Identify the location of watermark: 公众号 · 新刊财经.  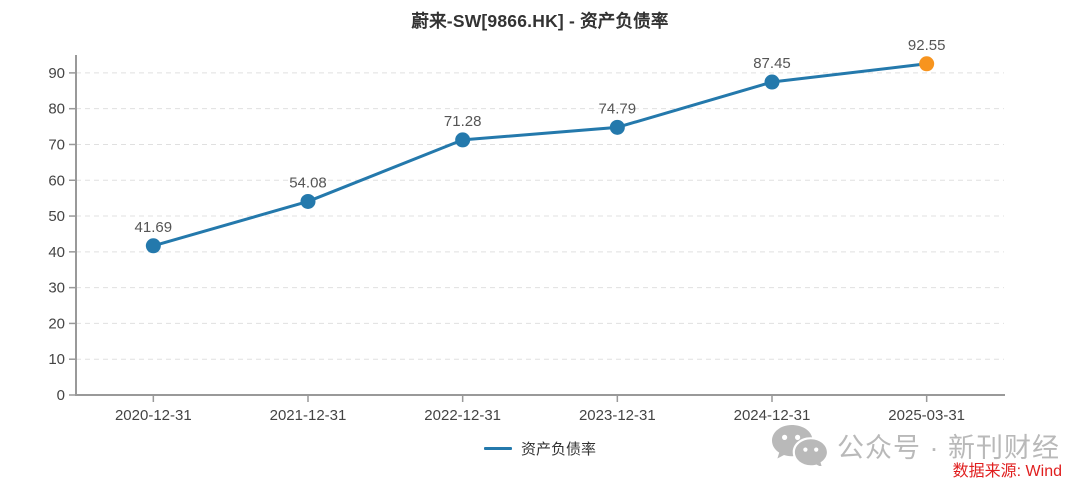
(915, 445).